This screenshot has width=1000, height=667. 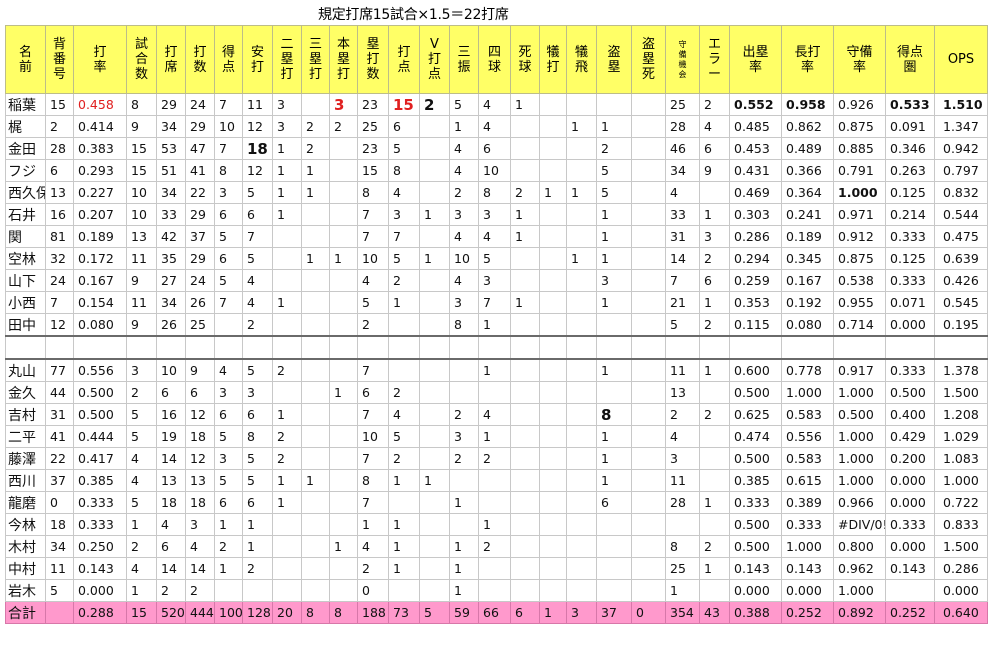 I want to click on column-header: 盗塁死, so click(x=648, y=59).